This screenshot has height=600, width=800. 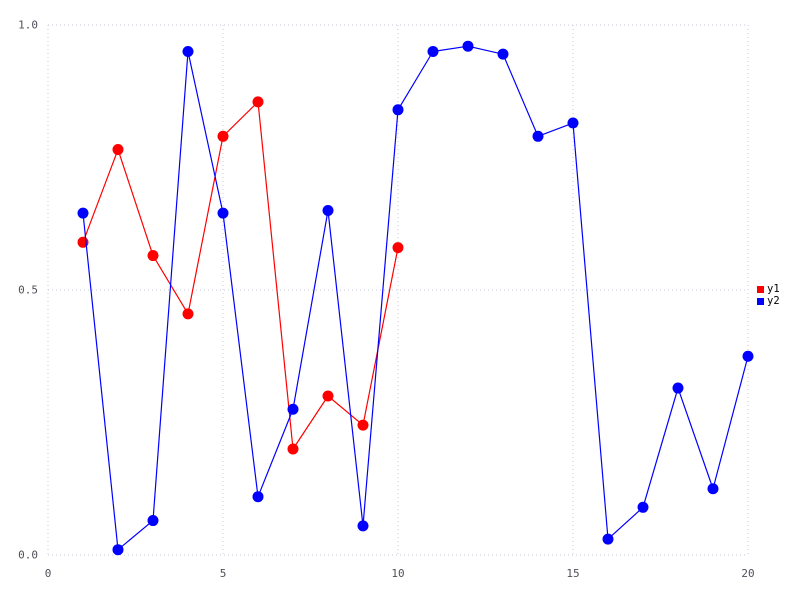 I want to click on legend-item-y1: y1, so click(x=768, y=289).